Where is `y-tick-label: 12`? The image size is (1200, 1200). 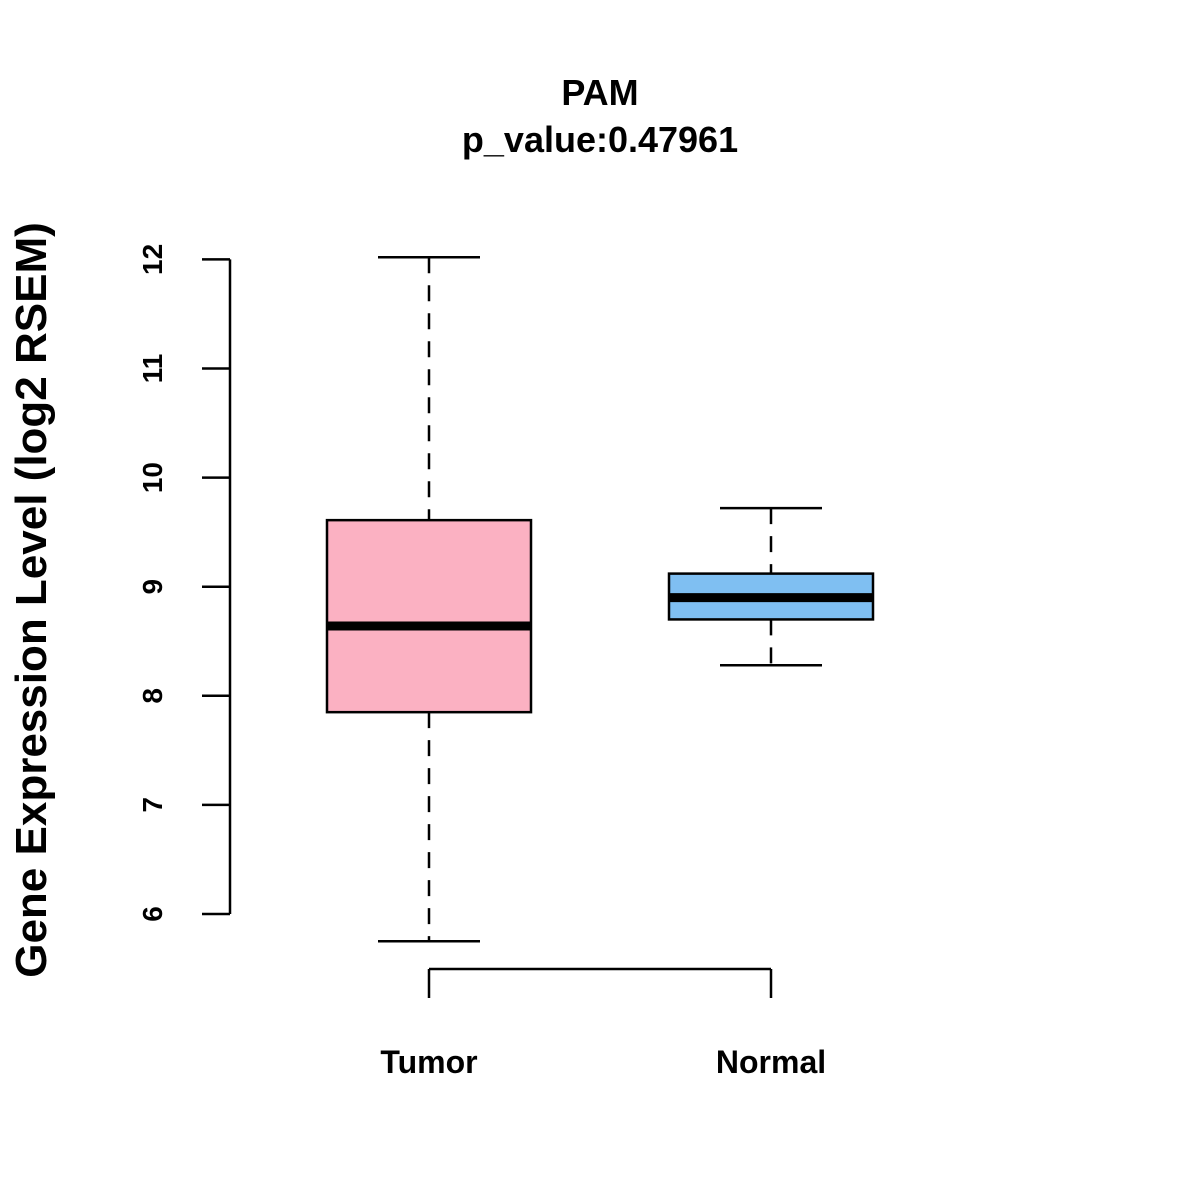 y-tick-label: 12 is located at coordinates (152, 259).